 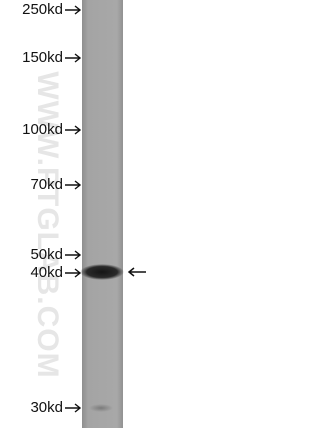 I want to click on marker-label: 50kd, so click(x=46, y=254).